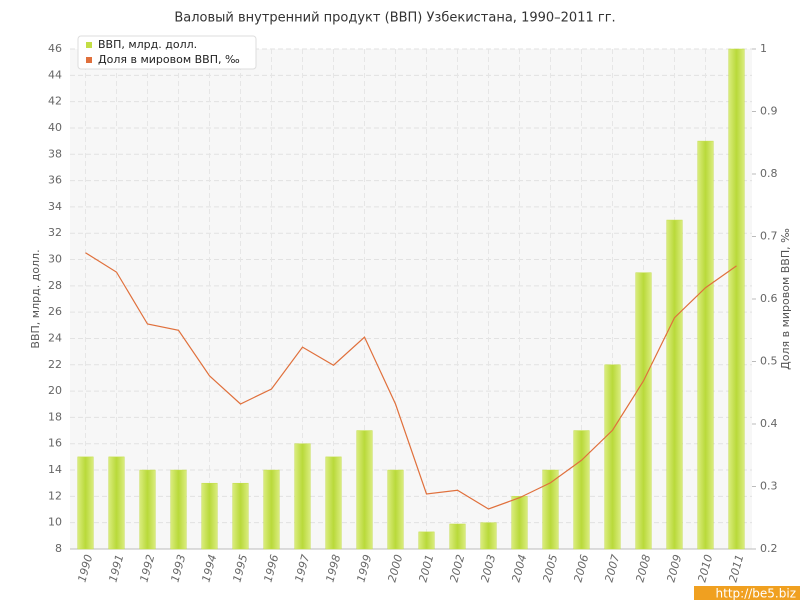 This screenshot has width=800, height=600. What do you see at coordinates (756, 593) in the screenshot?
I see `watermark: http://be5.biz` at bounding box center [756, 593].